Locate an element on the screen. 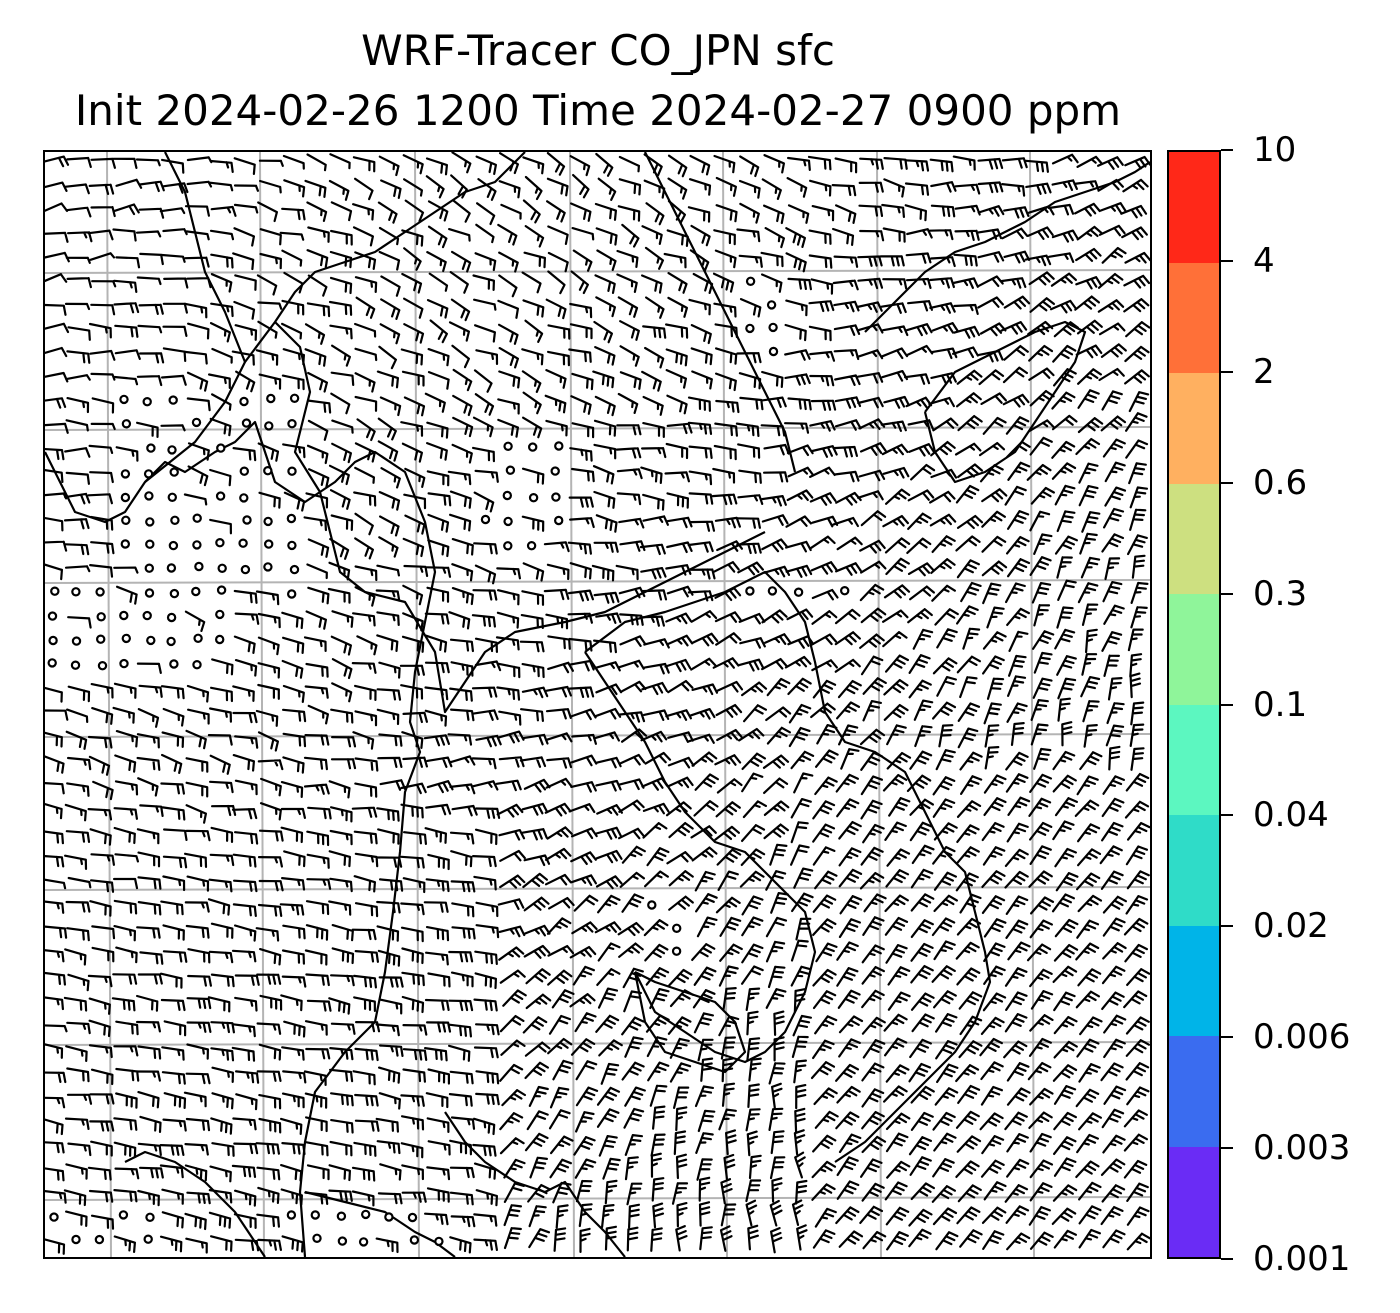 The image size is (1400, 1313). longitude-gridline is located at coordinates (262, 704).